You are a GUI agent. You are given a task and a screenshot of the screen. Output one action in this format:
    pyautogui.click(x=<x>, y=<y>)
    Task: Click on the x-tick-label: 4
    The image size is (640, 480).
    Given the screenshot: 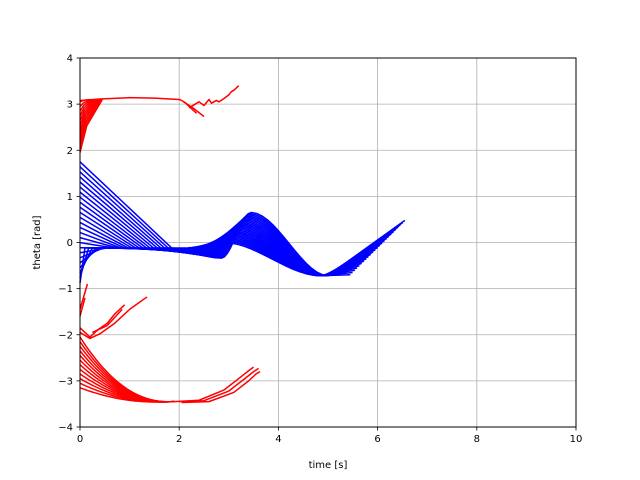 What is the action you would take?
    pyautogui.click(x=278, y=439)
    